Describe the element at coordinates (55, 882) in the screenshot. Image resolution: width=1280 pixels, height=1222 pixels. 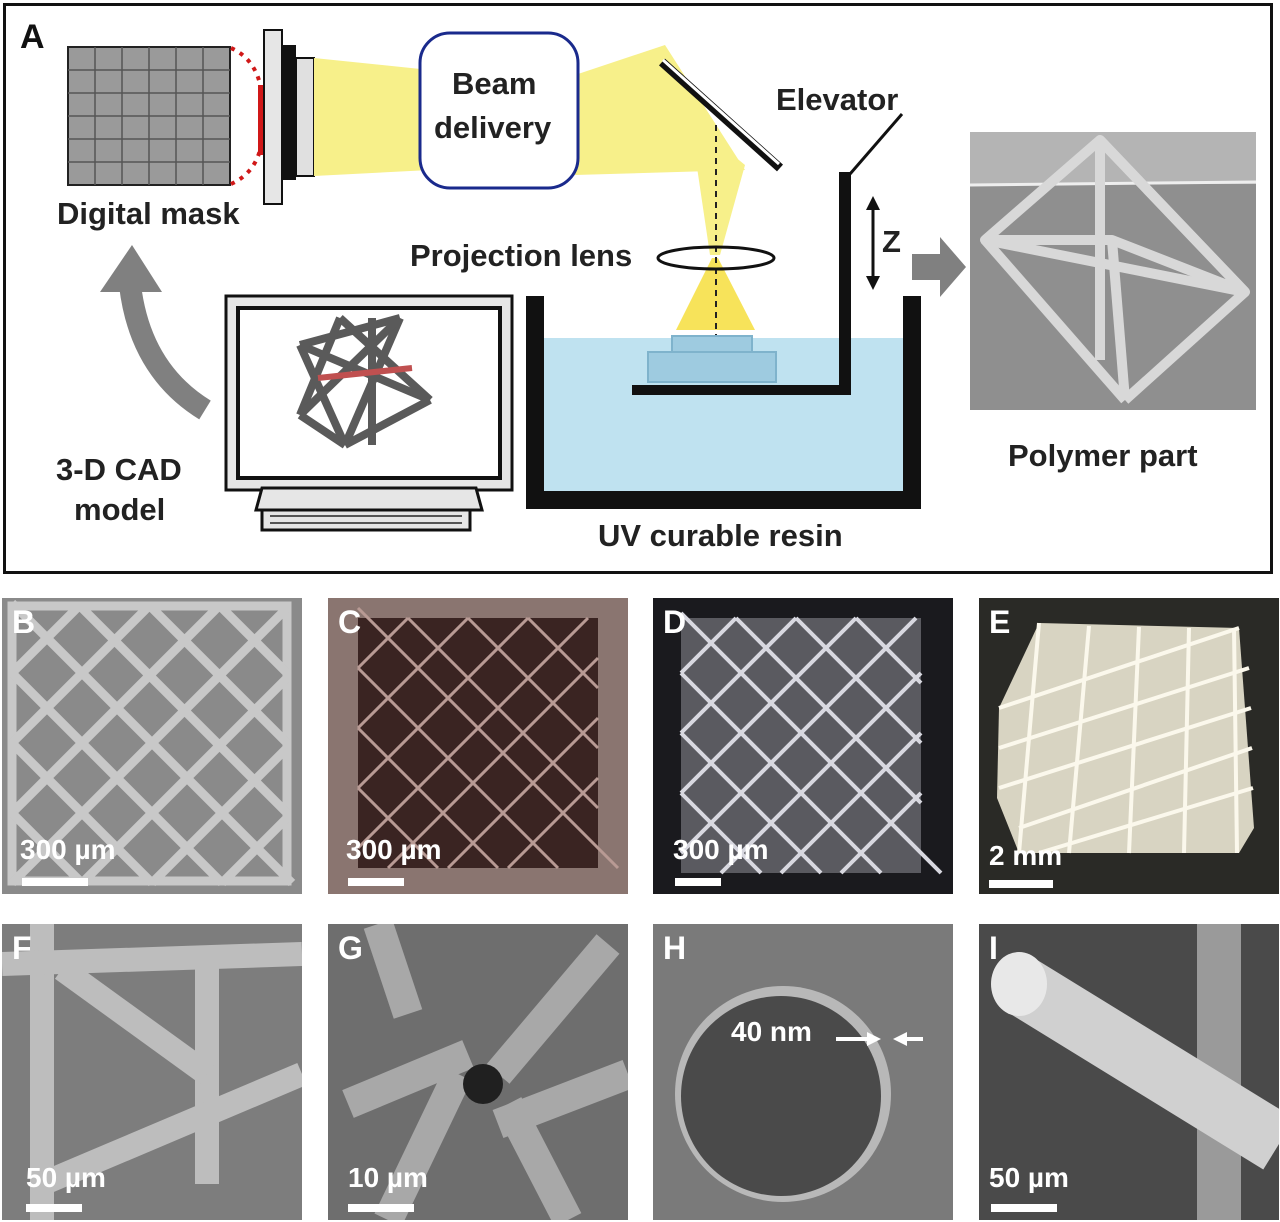
I see `panel-b-scale-bar` at that location.